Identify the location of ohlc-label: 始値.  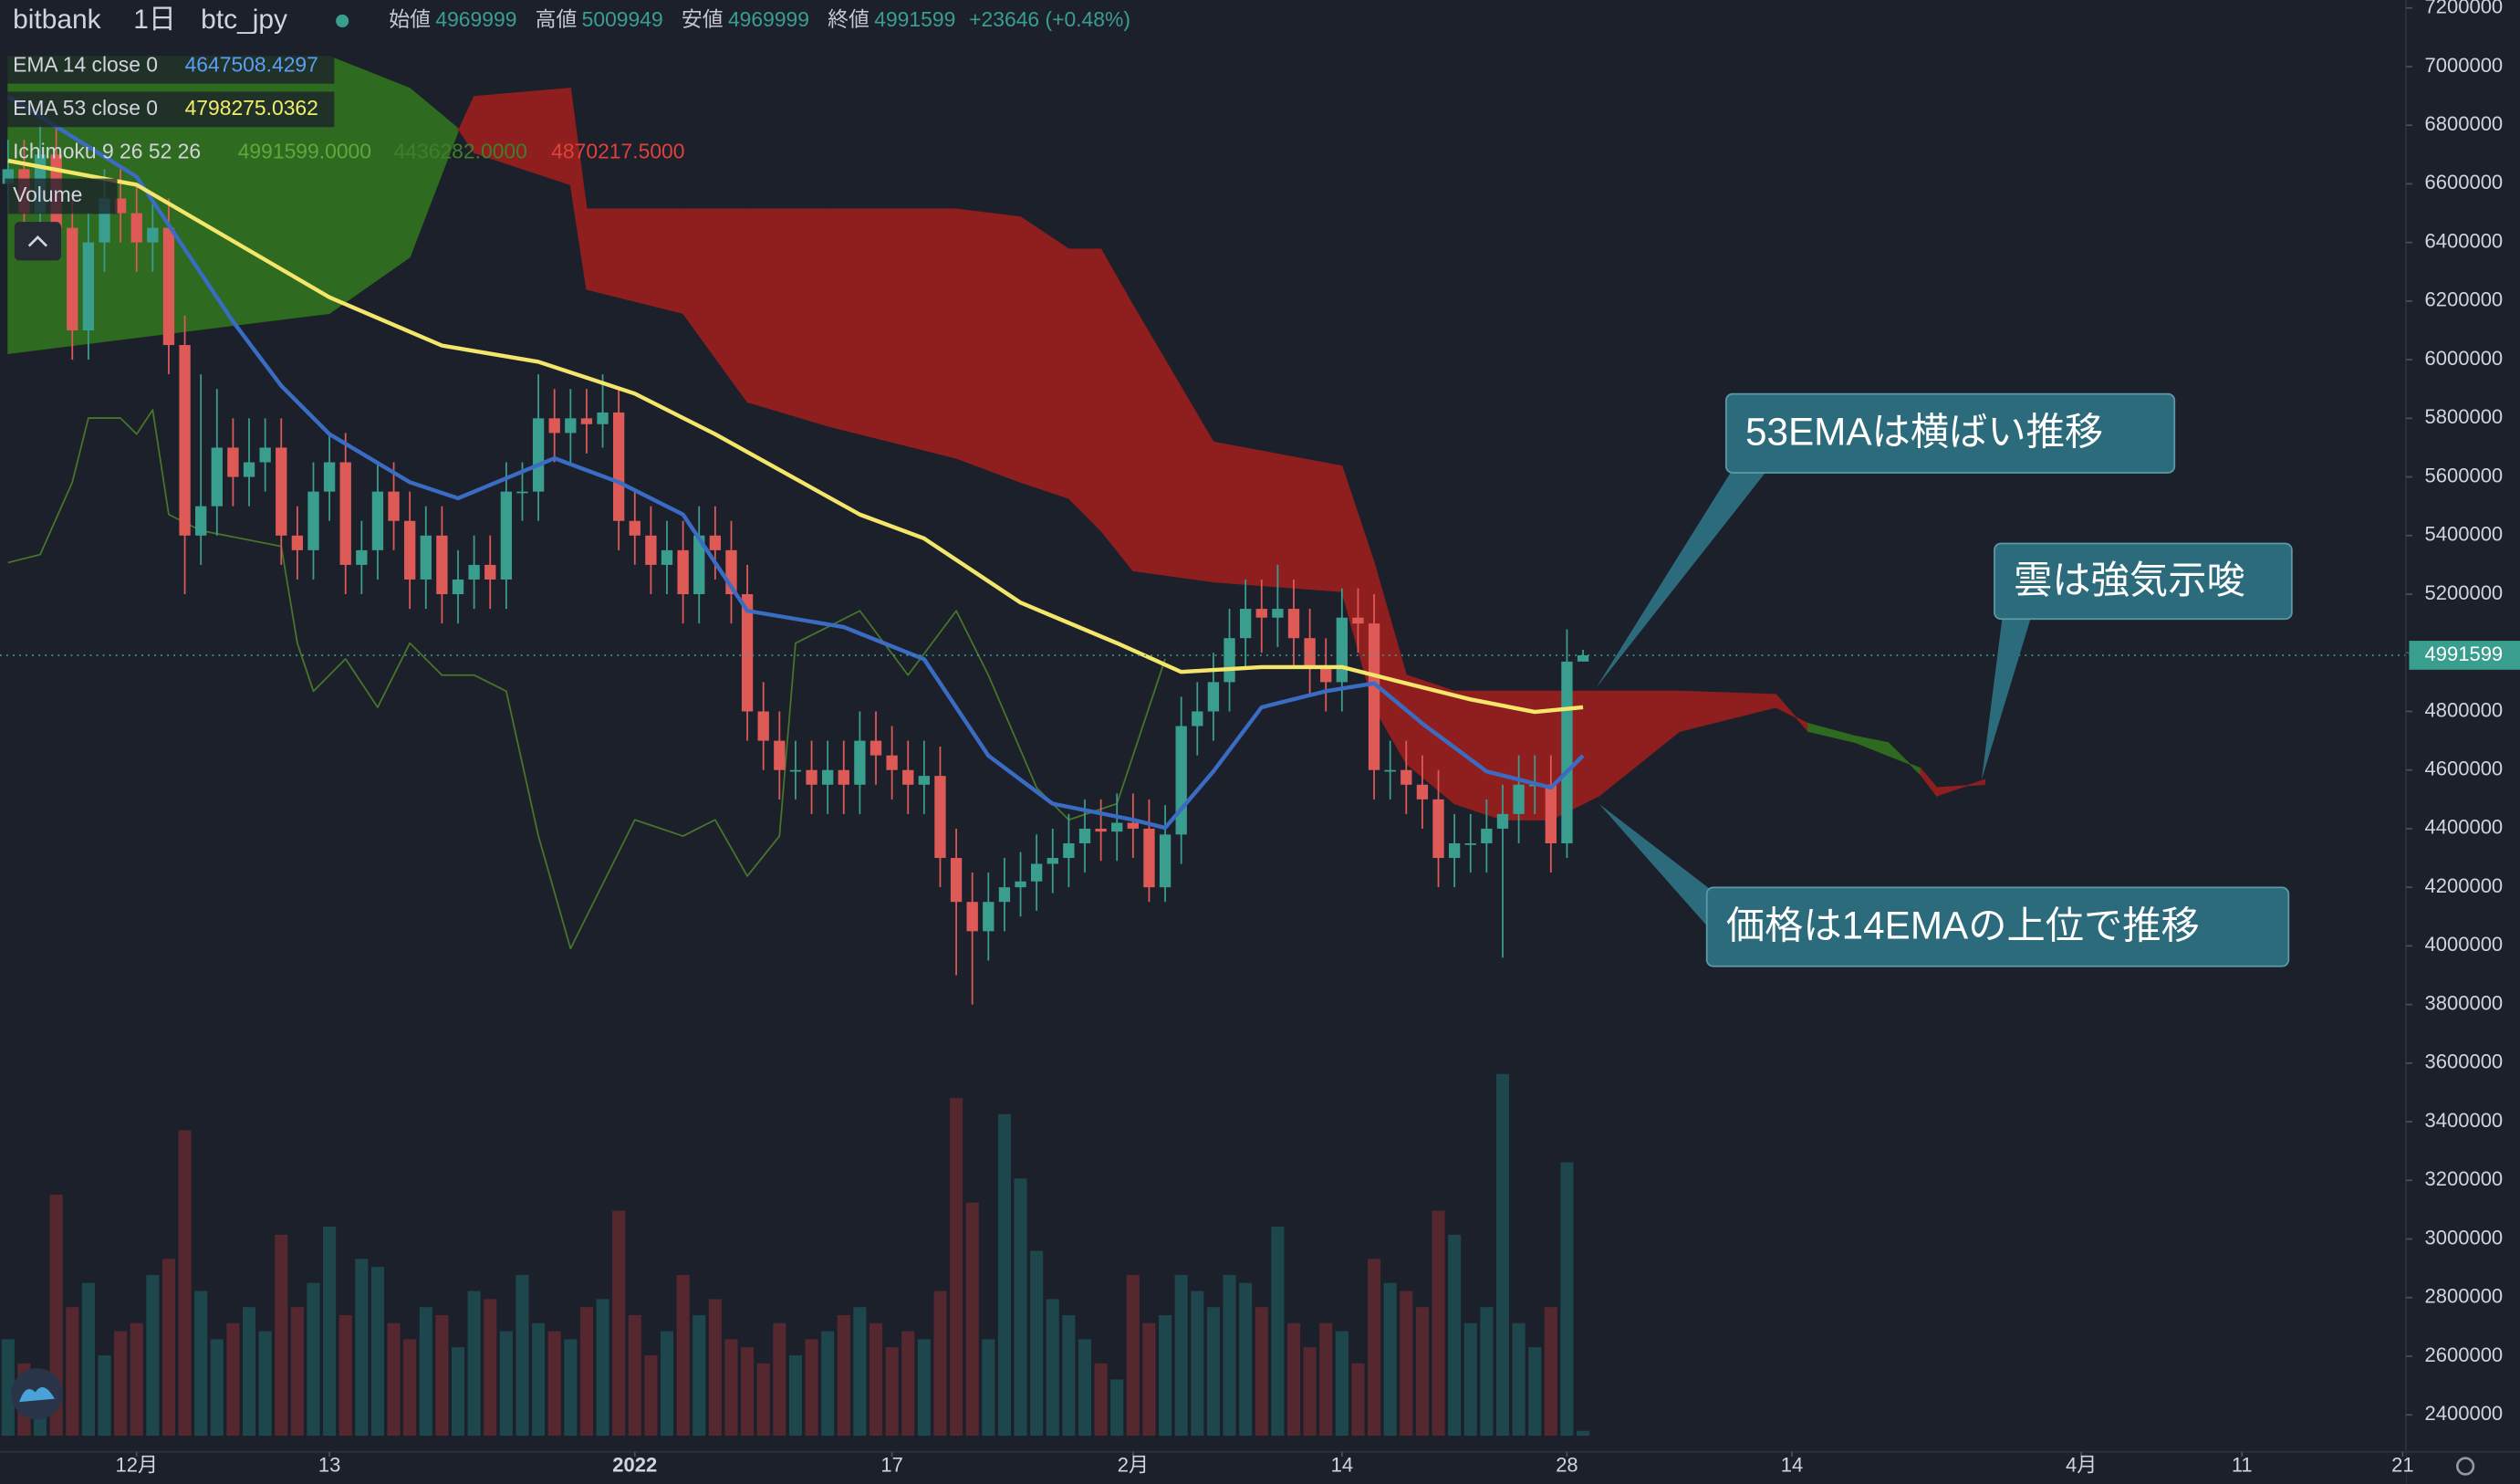
(410, 19).